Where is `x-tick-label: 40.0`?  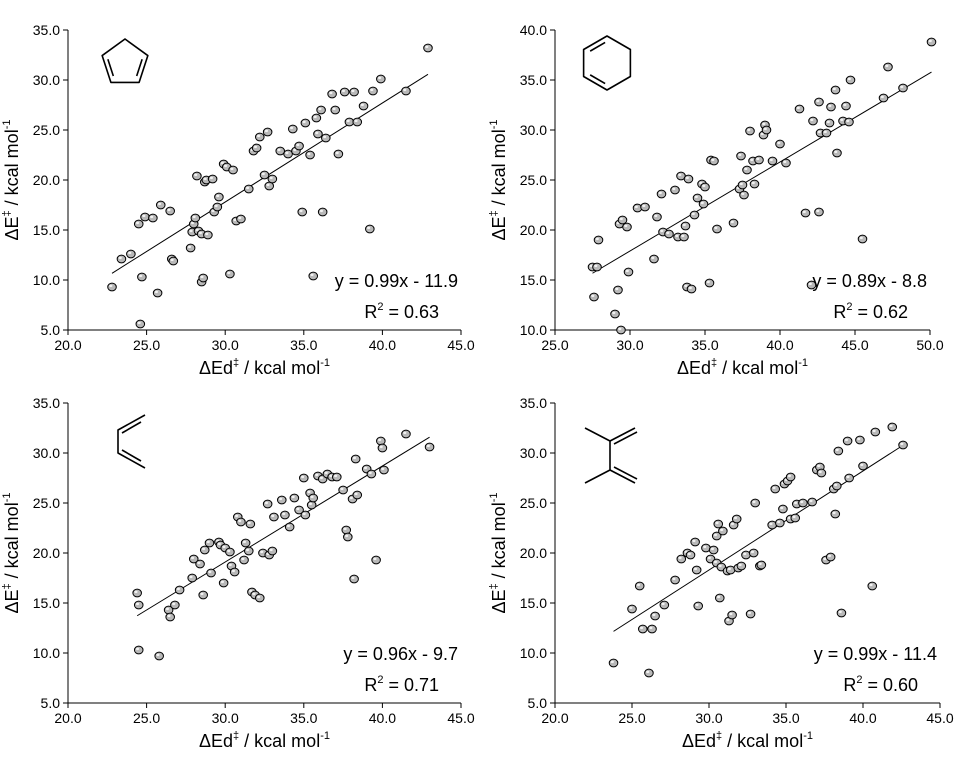 x-tick-label: 40.0 is located at coordinates (382, 718).